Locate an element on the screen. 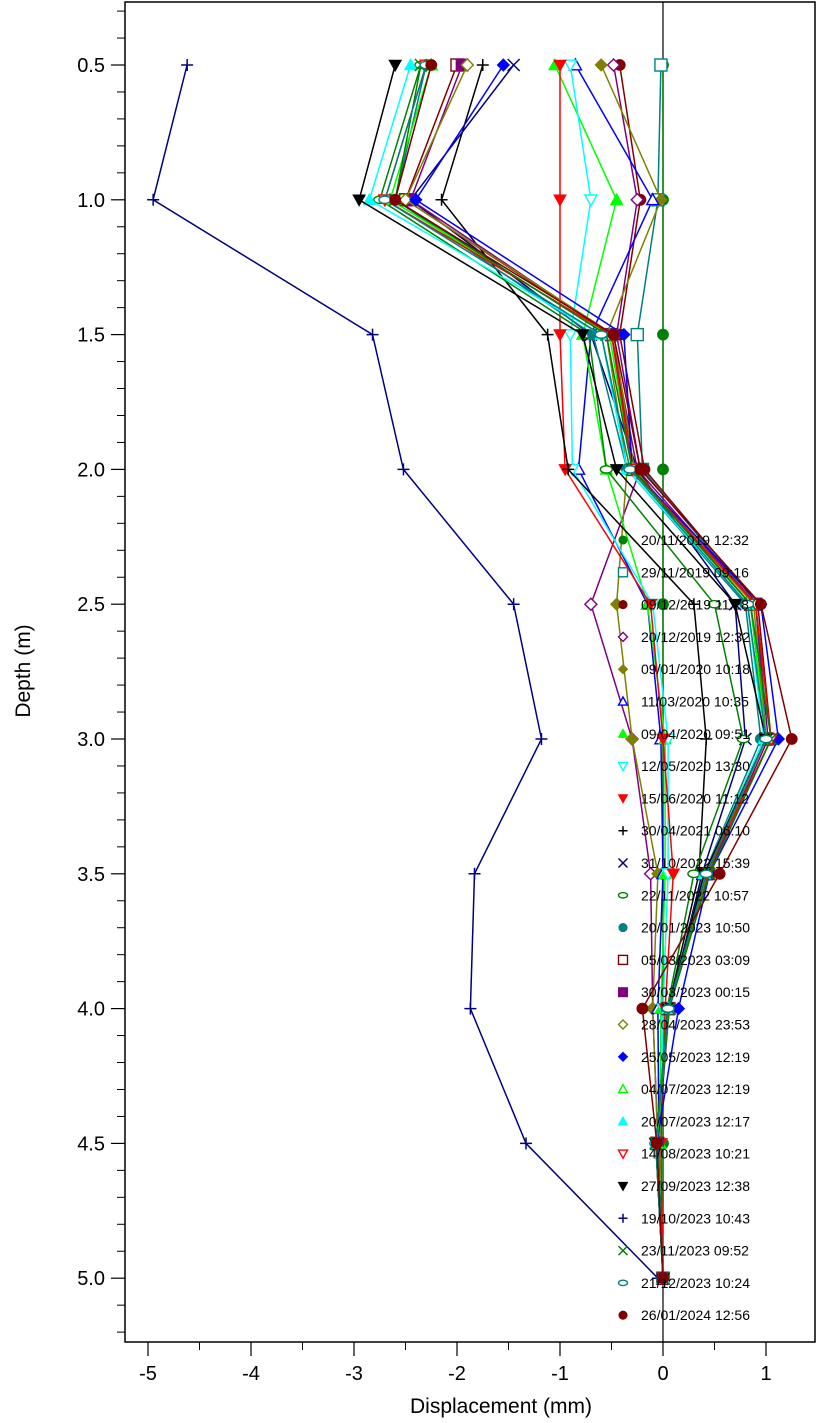 The width and height of the screenshot is (816, 1423). y-tick-label: 3.5 is located at coordinates (91, 875).